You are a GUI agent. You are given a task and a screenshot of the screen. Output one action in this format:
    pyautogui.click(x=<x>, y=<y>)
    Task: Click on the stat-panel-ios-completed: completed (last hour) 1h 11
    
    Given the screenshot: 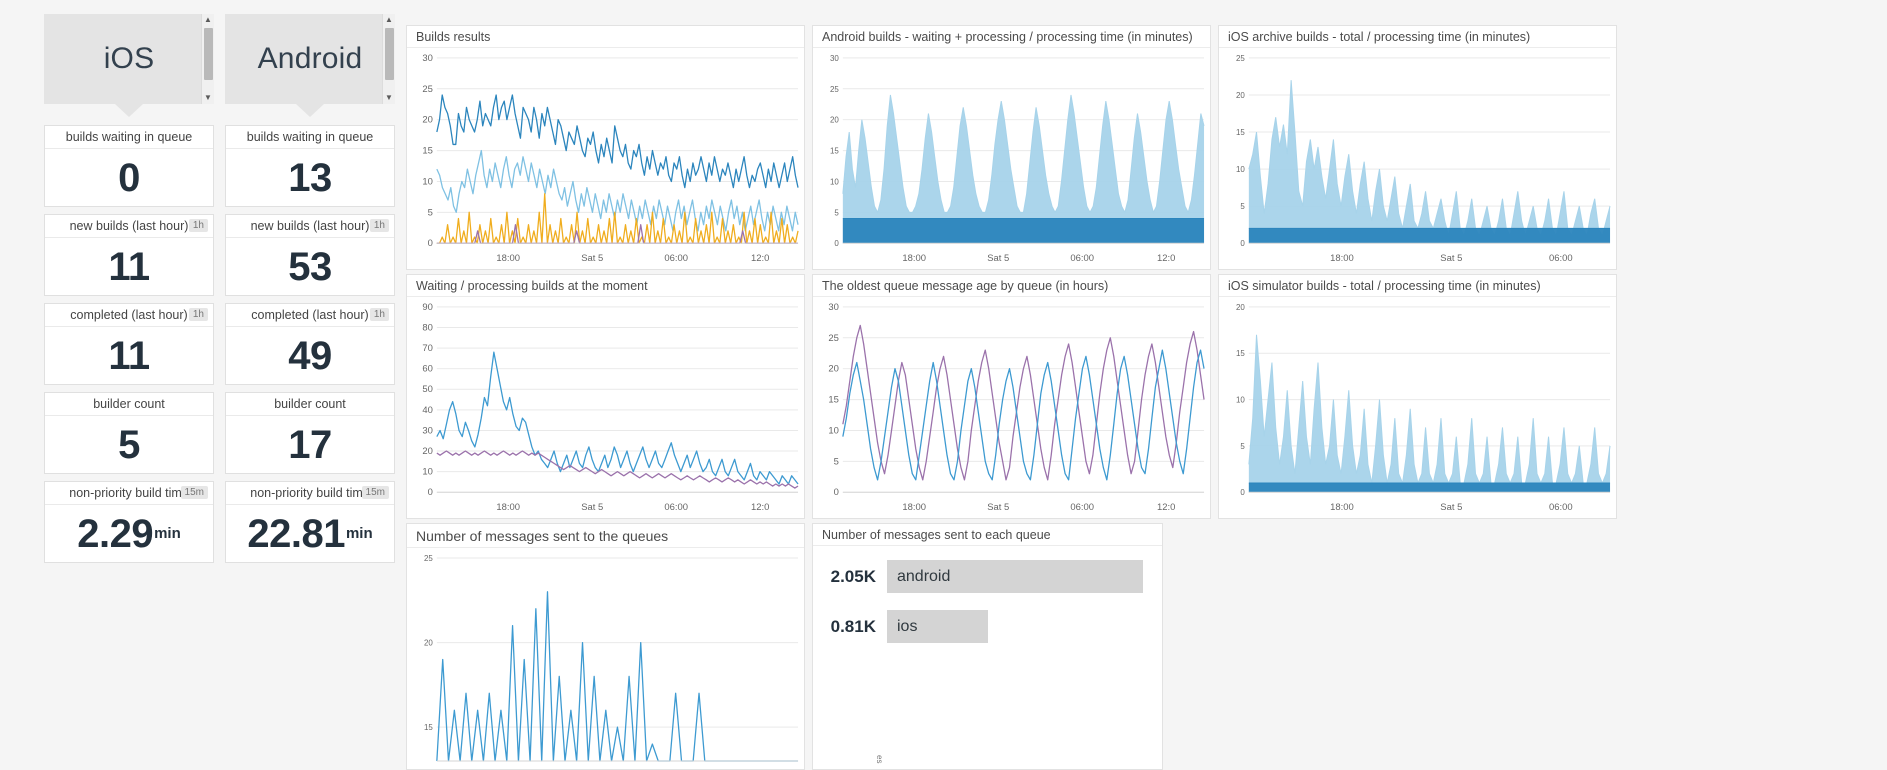 What is the action you would take?
    pyautogui.click(x=129, y=344)
    